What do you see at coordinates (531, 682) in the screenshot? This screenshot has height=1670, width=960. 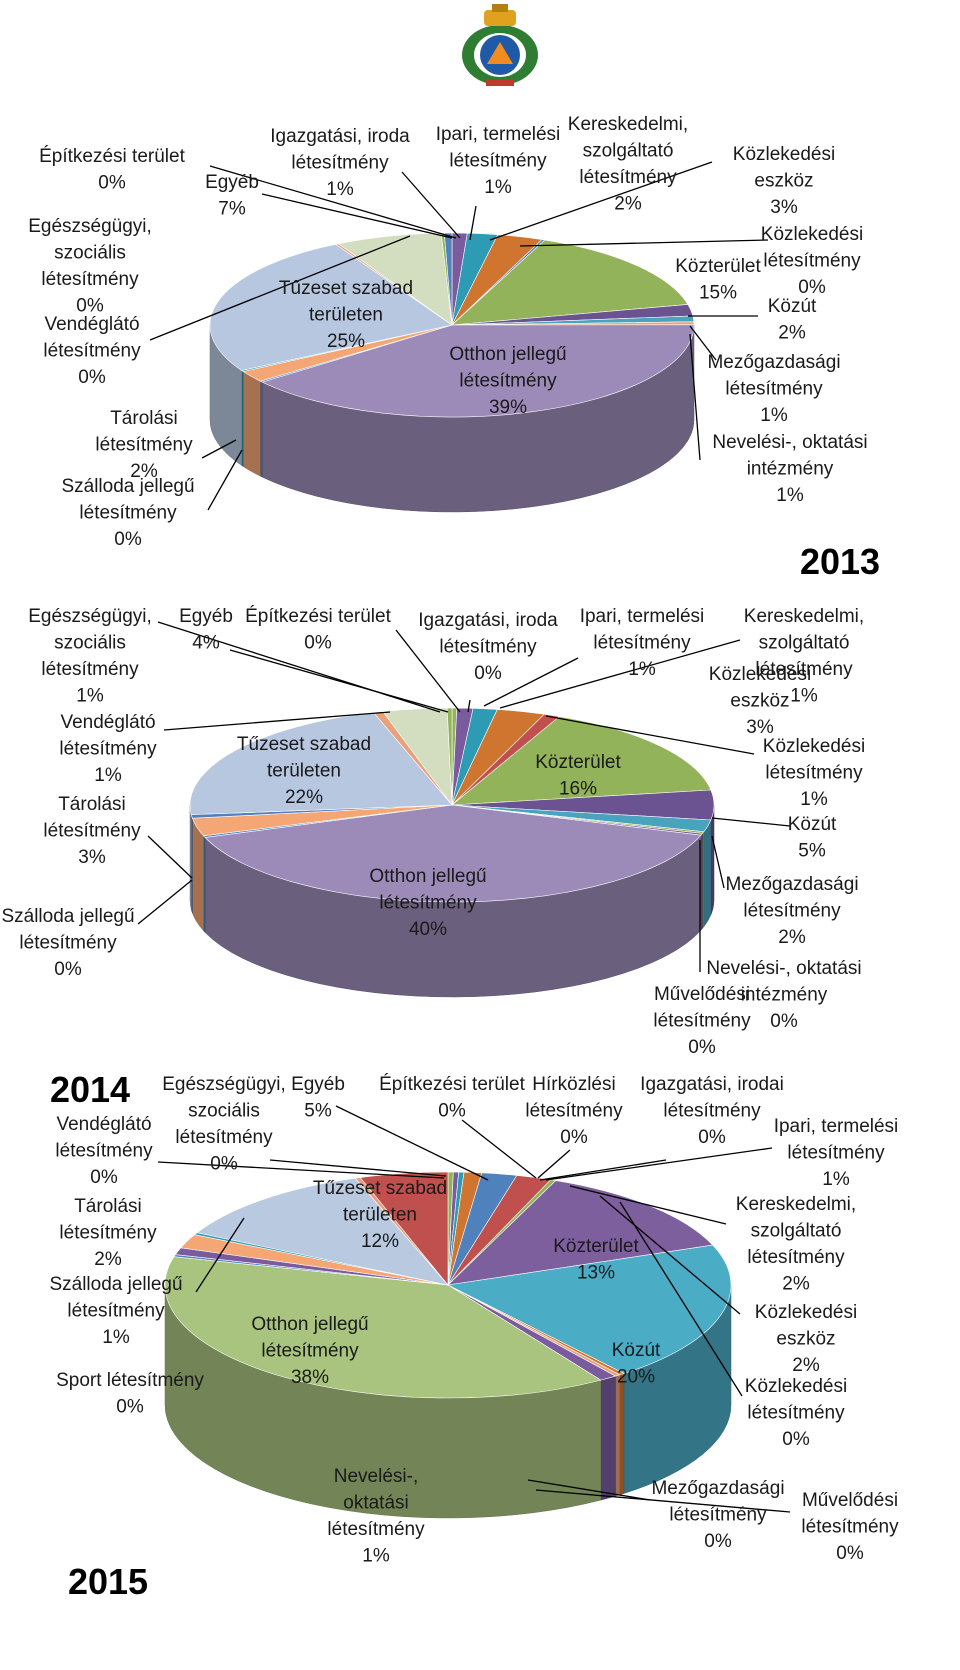 I see `leader-line-2014-ipari-termelesi-letesitmeny` at bounding box center [531, 682].